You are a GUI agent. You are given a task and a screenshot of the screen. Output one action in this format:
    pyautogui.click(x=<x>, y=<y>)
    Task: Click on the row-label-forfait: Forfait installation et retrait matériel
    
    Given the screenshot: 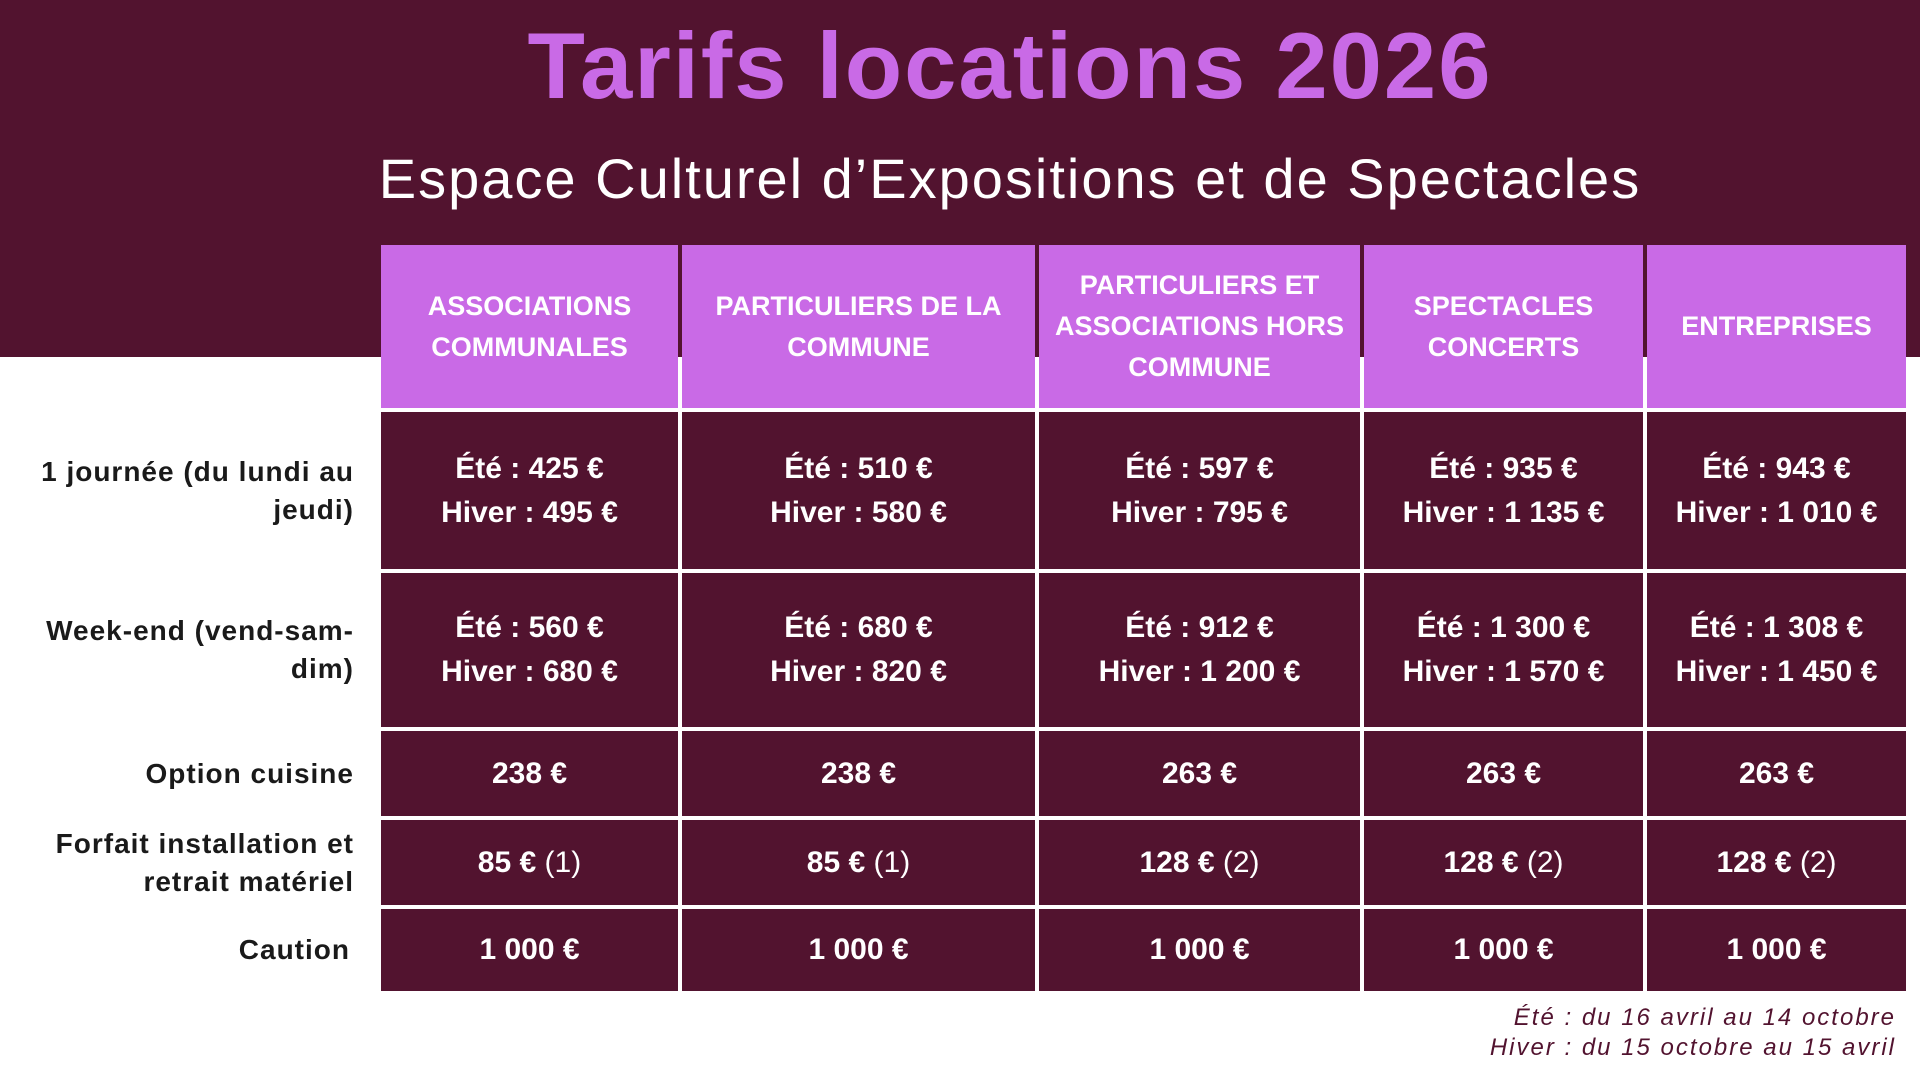 What is the action you would take?
    pyautogui.click(x=204, y=862)
    